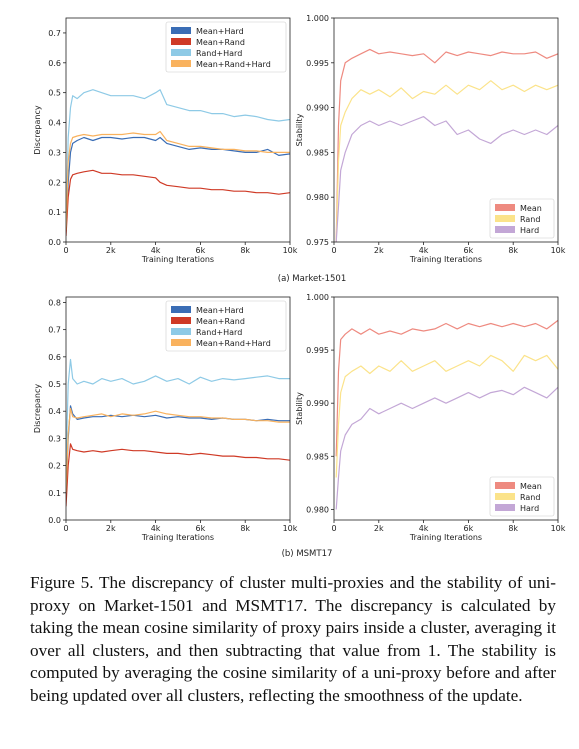  What do you see at coordinates (505, 207) in the screenshot?
I see `legend-swatch-mean` at bounding box center [505, 207].